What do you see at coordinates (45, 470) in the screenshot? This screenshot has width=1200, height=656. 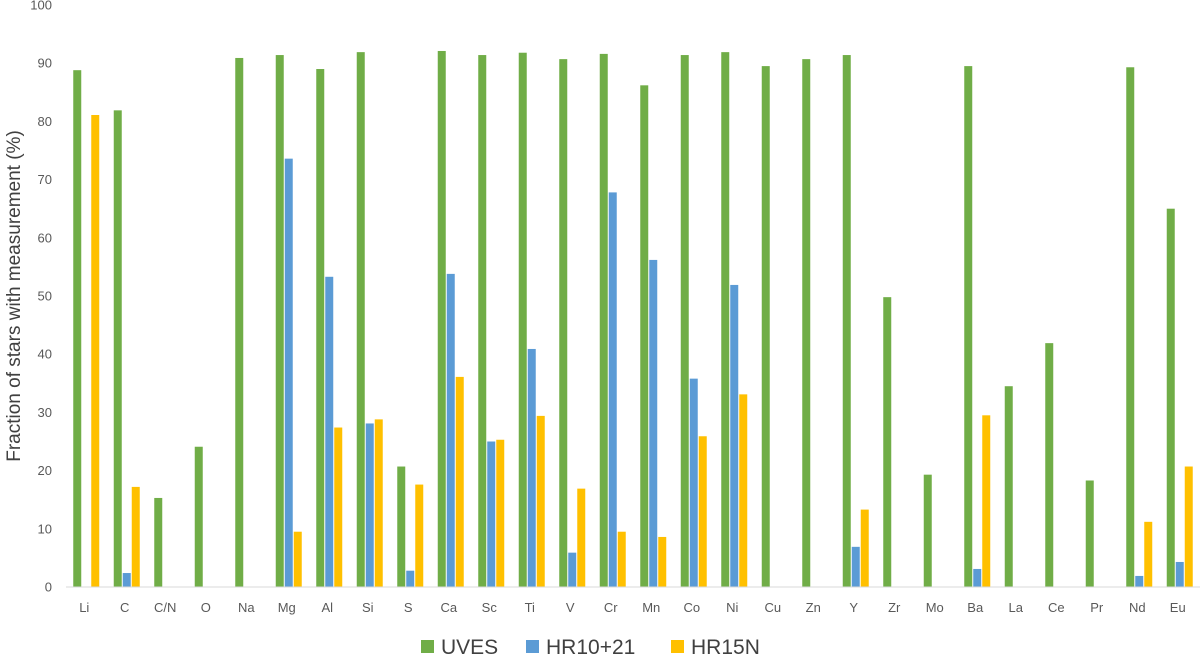 I see `y-tick-label: 20` at bounding box center [45, 470].